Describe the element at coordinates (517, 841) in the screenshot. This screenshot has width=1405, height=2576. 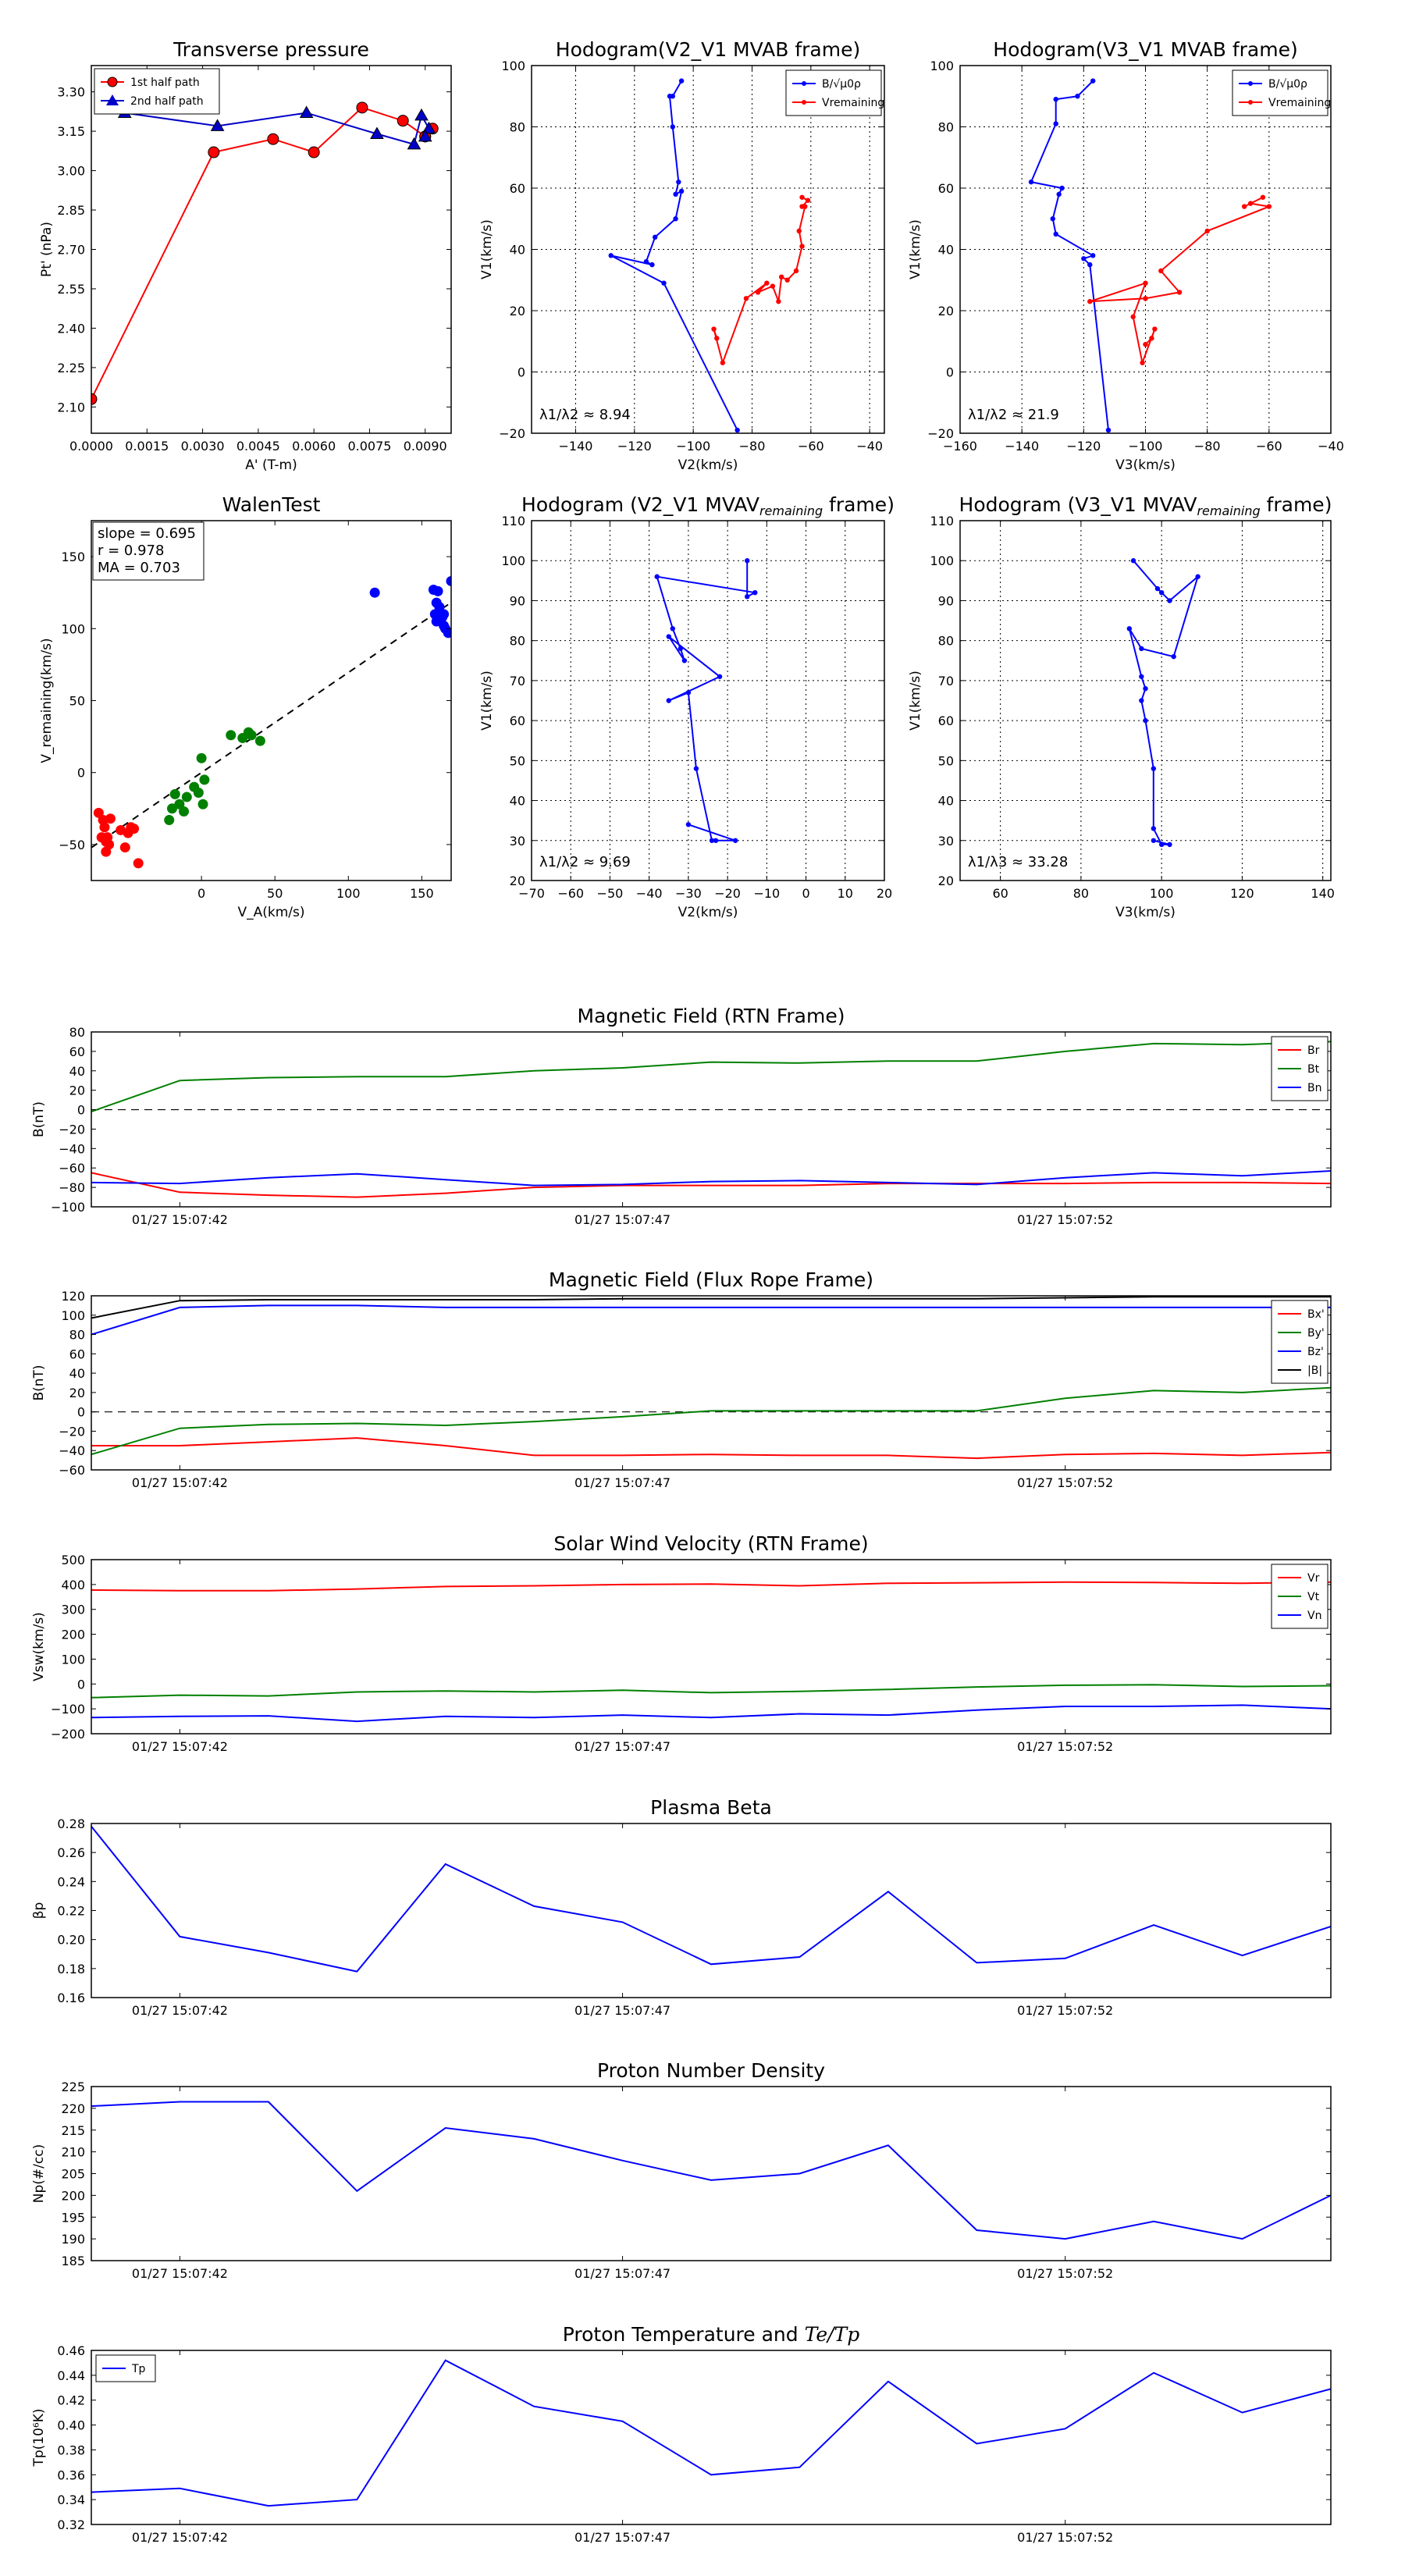
I see `y-tick-label: 30` at that location.